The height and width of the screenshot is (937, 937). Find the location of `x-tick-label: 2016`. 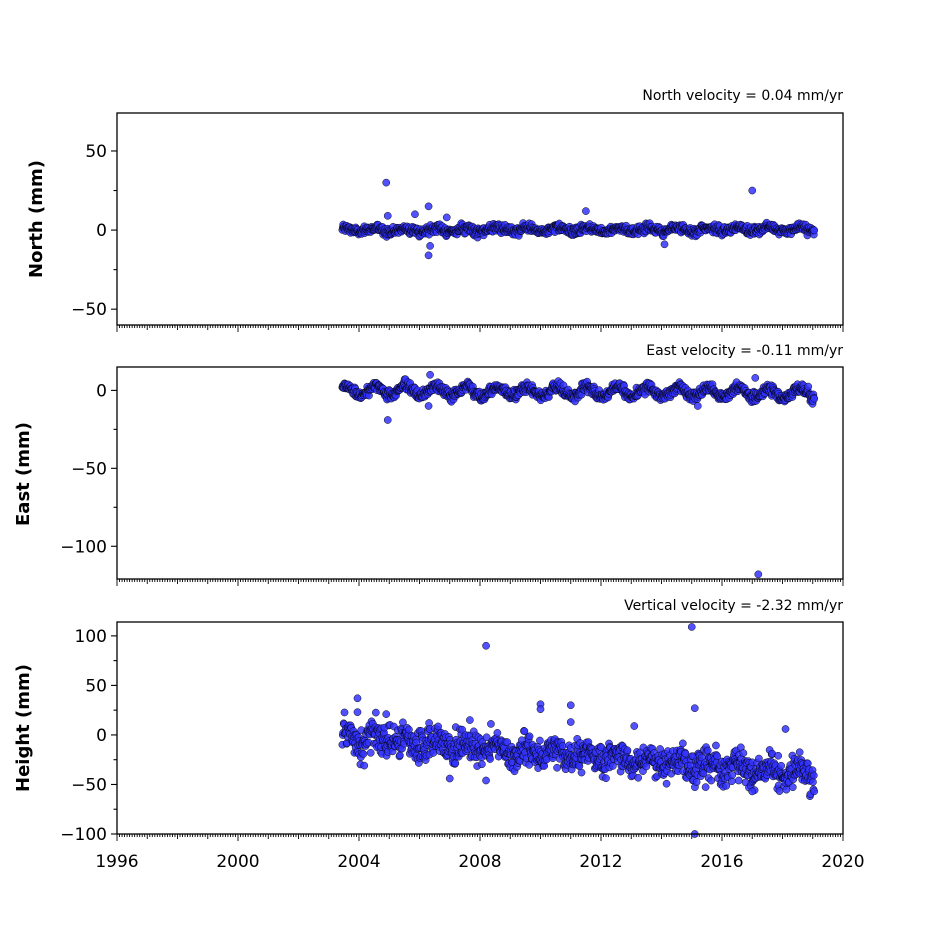

x-tick-label: 2016 is located at coordinates (721, 862).